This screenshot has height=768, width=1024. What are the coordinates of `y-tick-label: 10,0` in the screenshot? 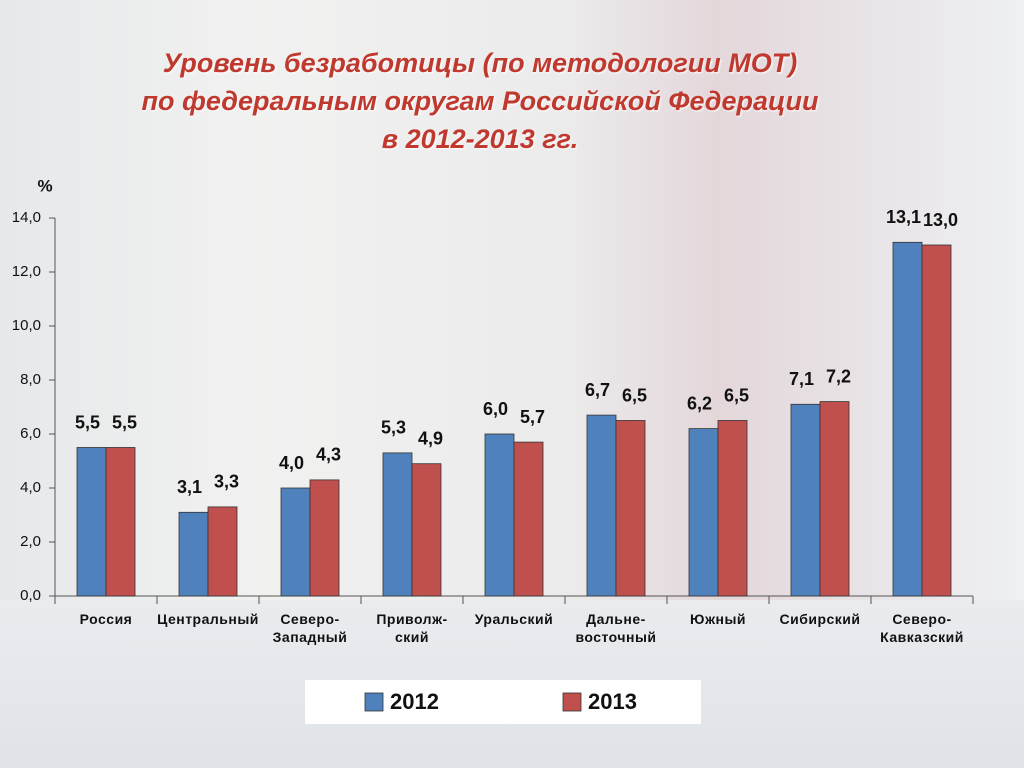 It's located at (26, 325).